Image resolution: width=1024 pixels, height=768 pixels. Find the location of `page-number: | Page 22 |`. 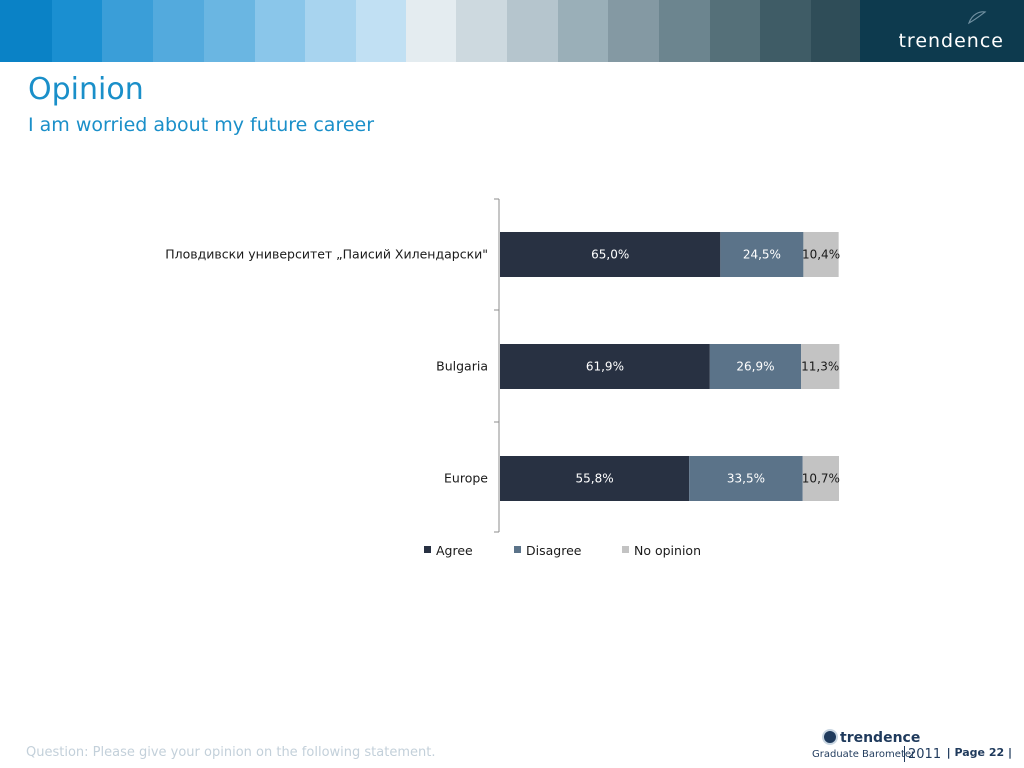

page-number: | Page 22 | is located at coordinates (979, 752).